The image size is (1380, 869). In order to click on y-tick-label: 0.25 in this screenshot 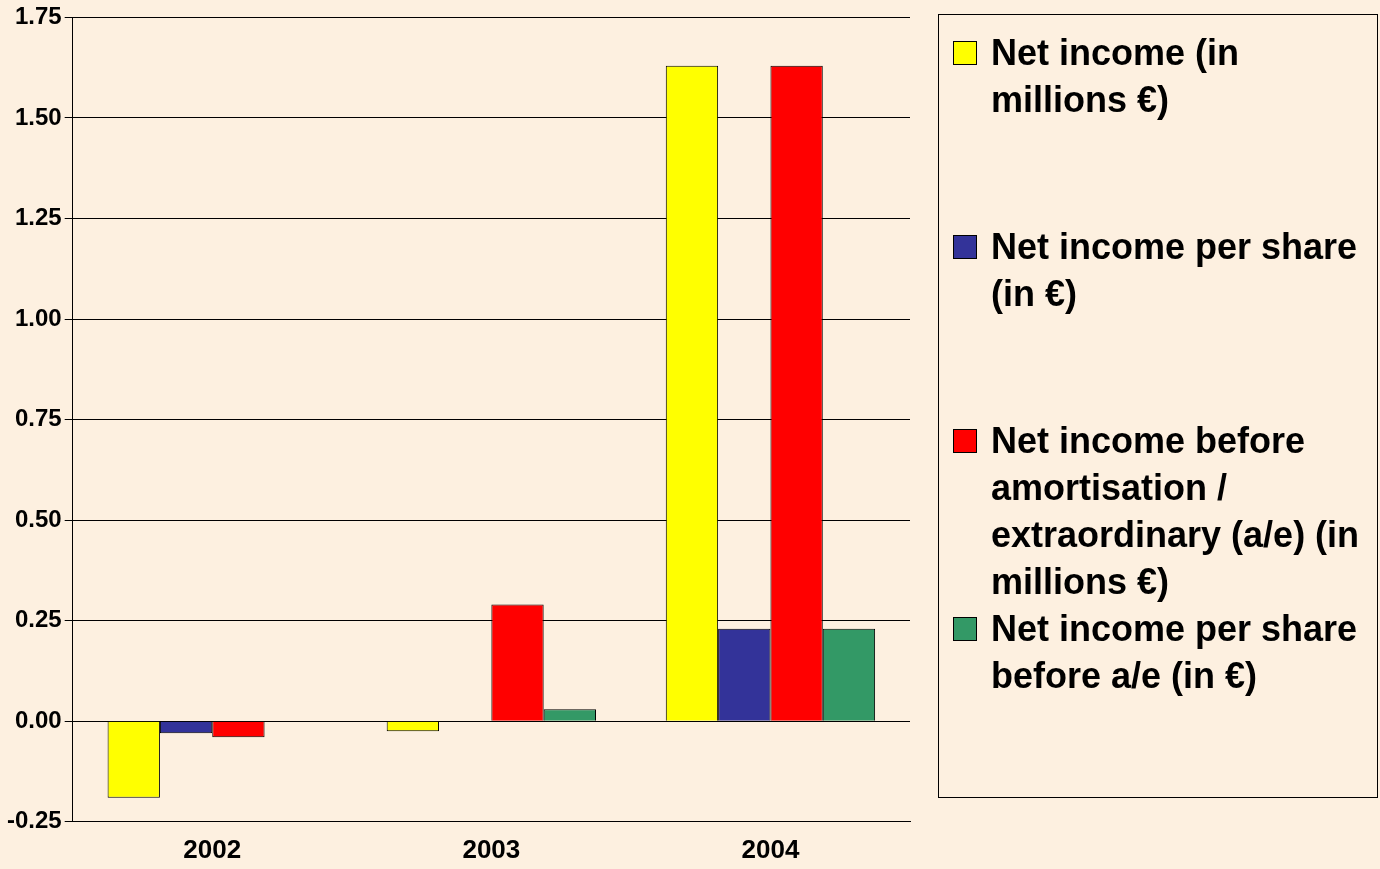, I will do `click(38, 619)`.